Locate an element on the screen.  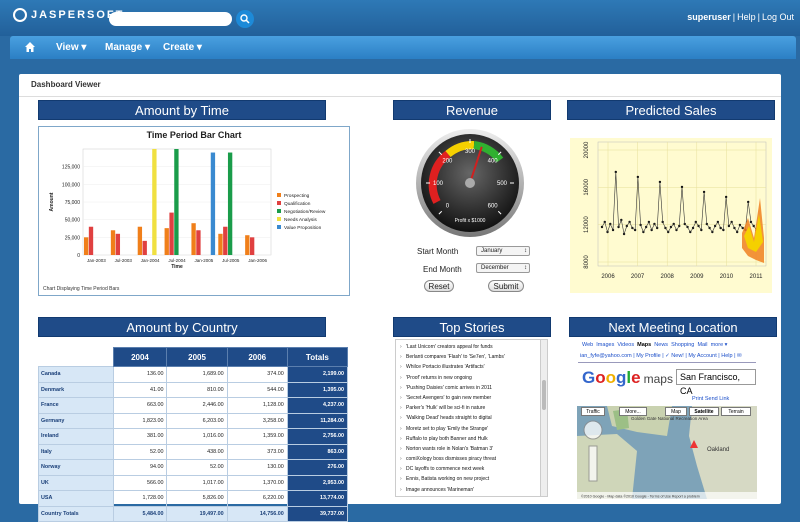
country-name-cell: Norway is located at coordinates (76, 467).